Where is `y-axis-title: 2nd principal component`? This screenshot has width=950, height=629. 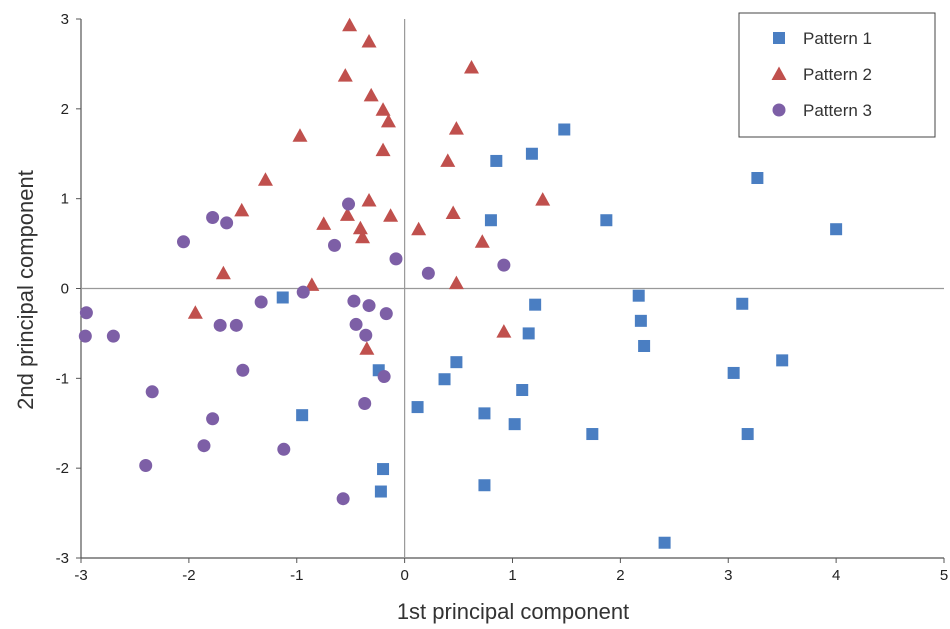
y-axis-title: 2nd principal component is located at coordinates (25, 290).